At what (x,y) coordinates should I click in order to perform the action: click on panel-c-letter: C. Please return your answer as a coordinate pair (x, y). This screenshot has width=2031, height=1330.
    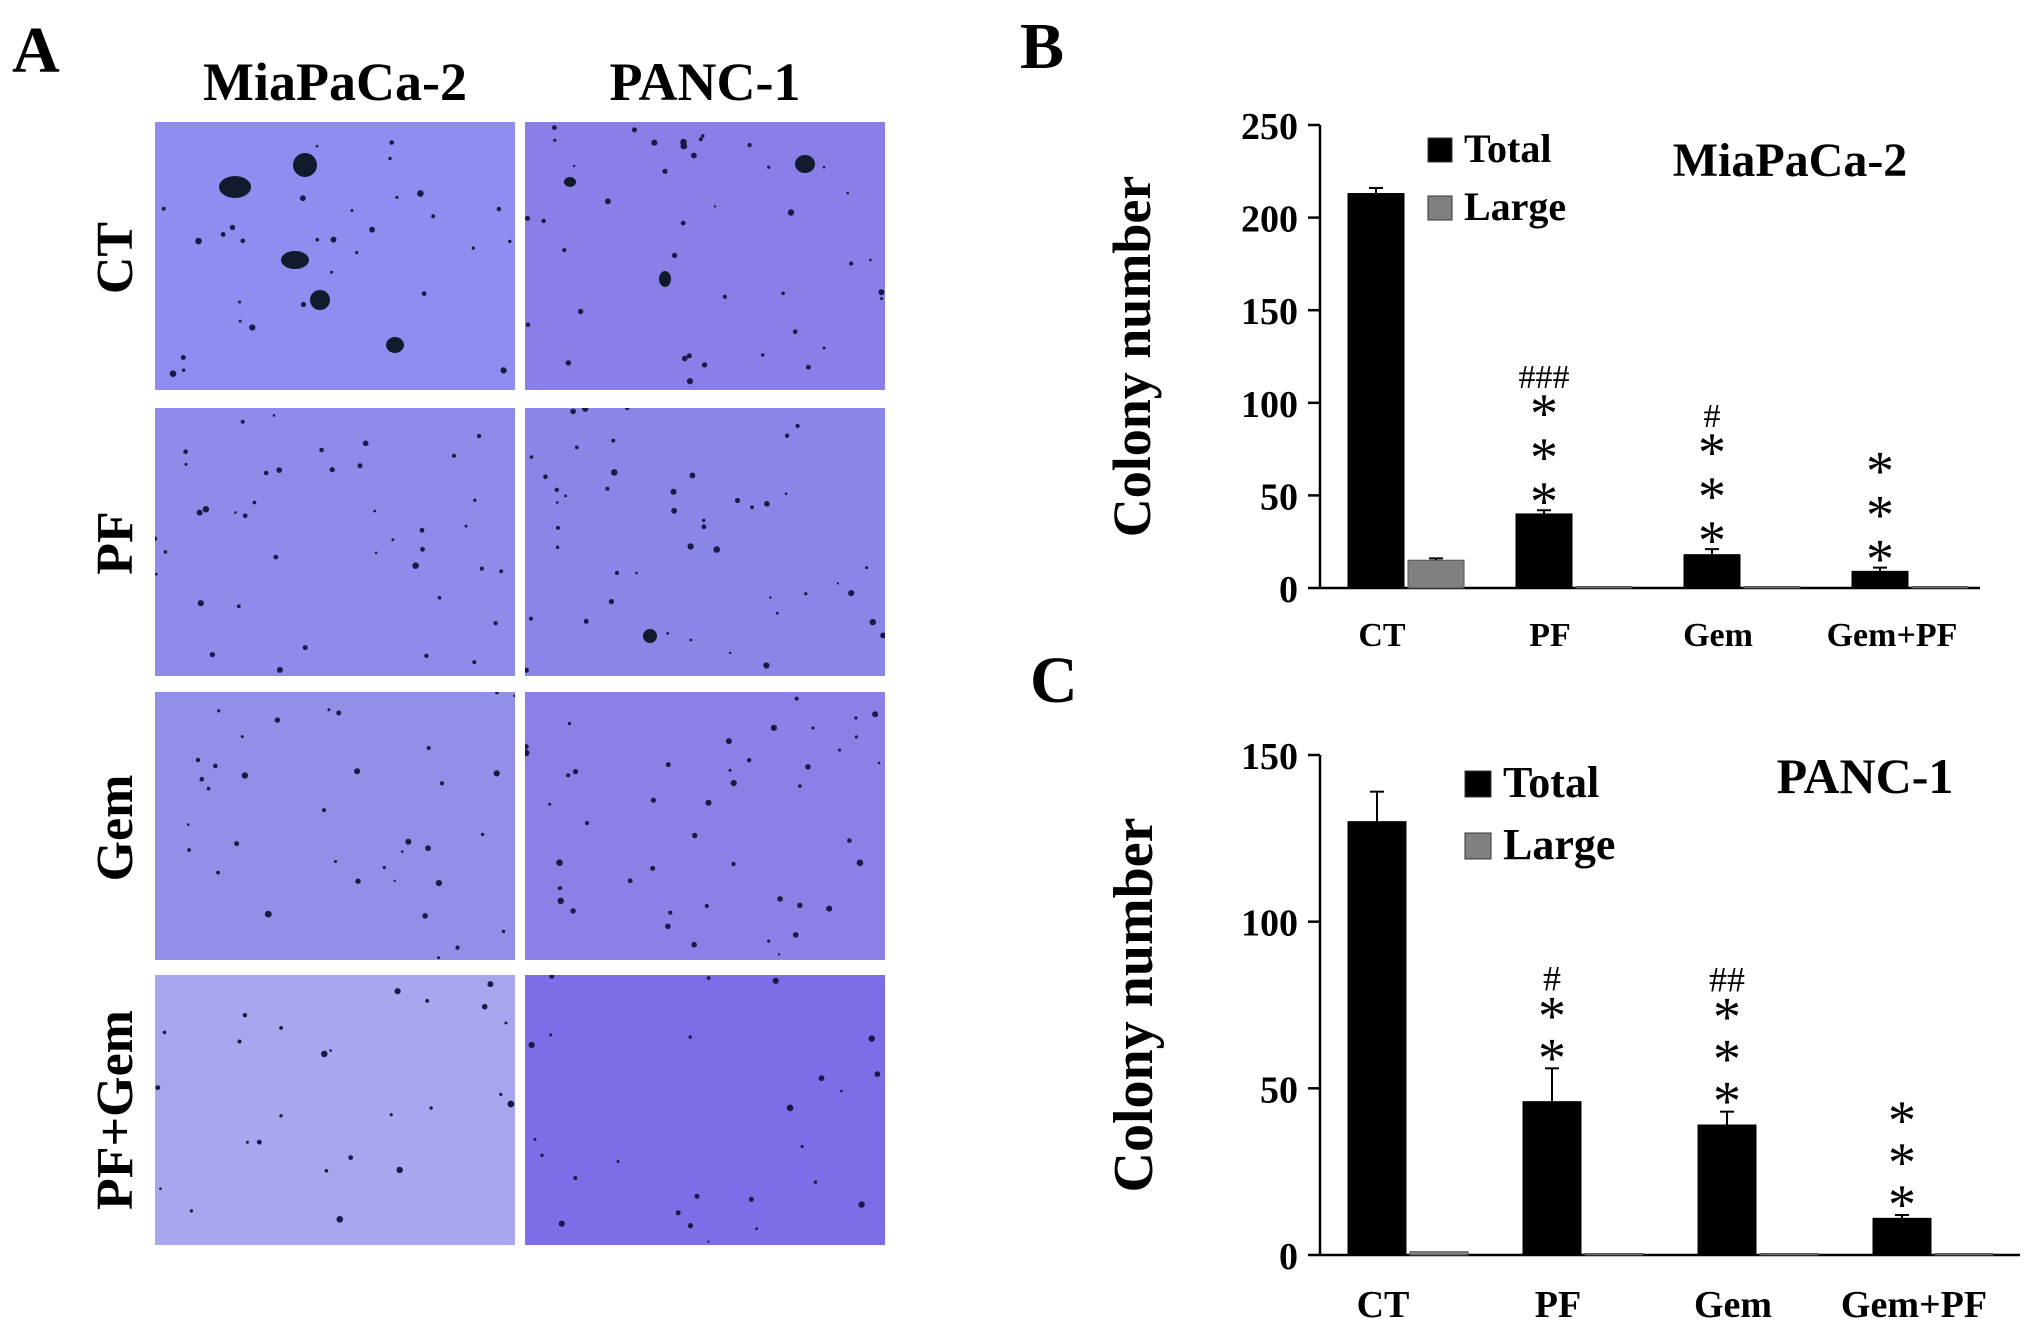
    Looking at the image, I should click on (1054, 680).